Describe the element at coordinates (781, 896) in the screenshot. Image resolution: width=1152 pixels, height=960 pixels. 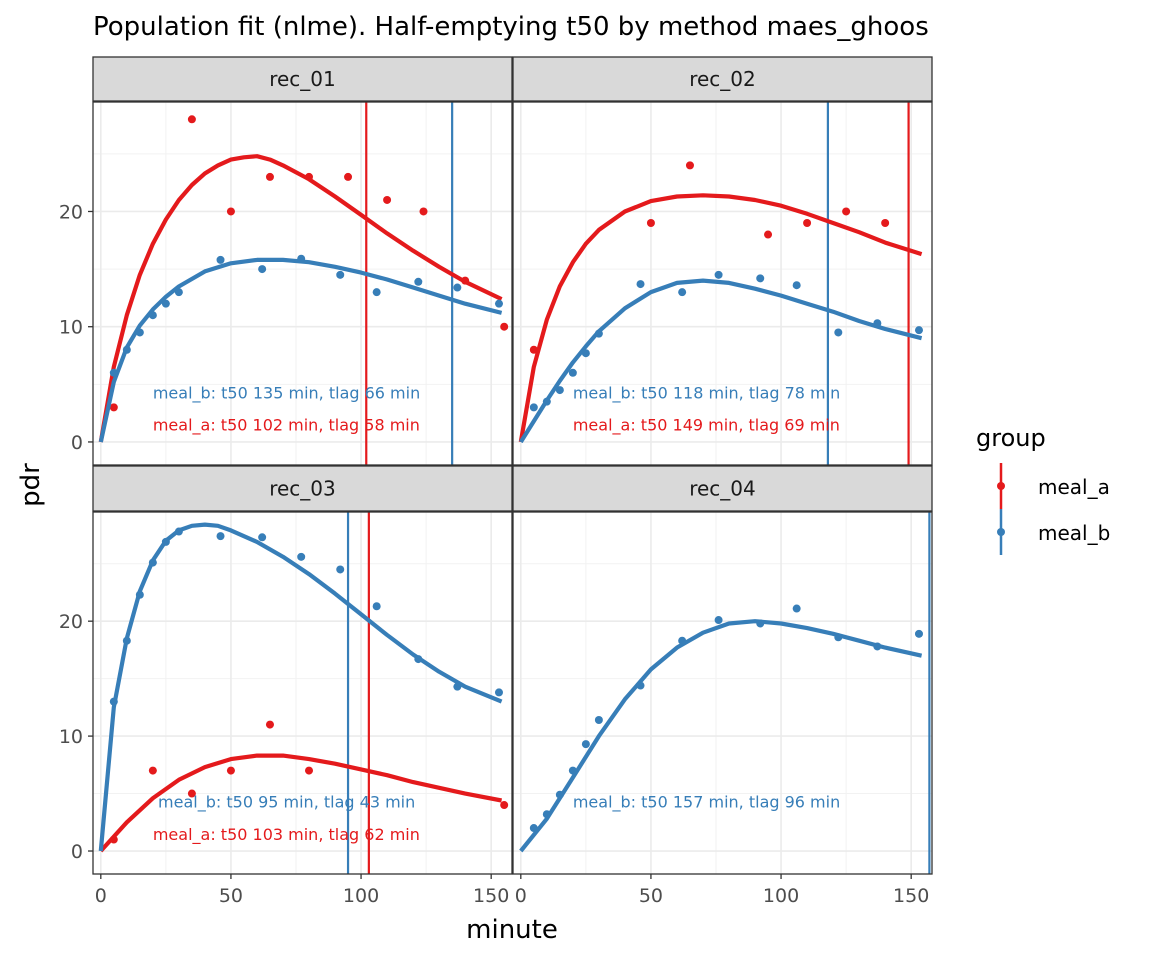
I see `x-tick-label: 100` at that location.